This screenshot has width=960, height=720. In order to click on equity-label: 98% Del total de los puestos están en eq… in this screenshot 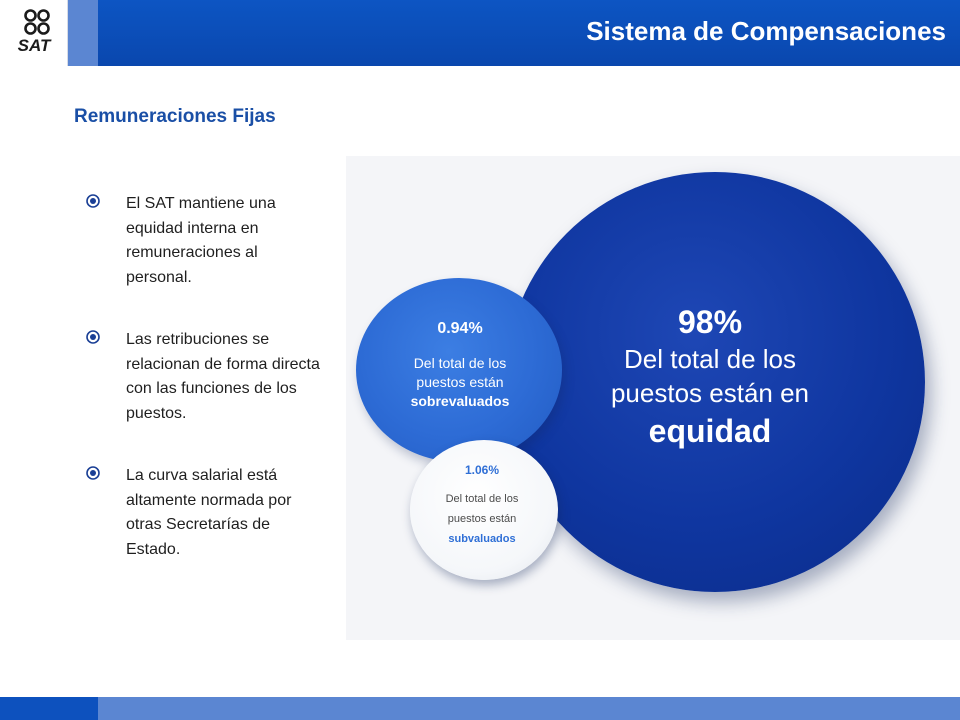, I will do `click(710, 377)`.